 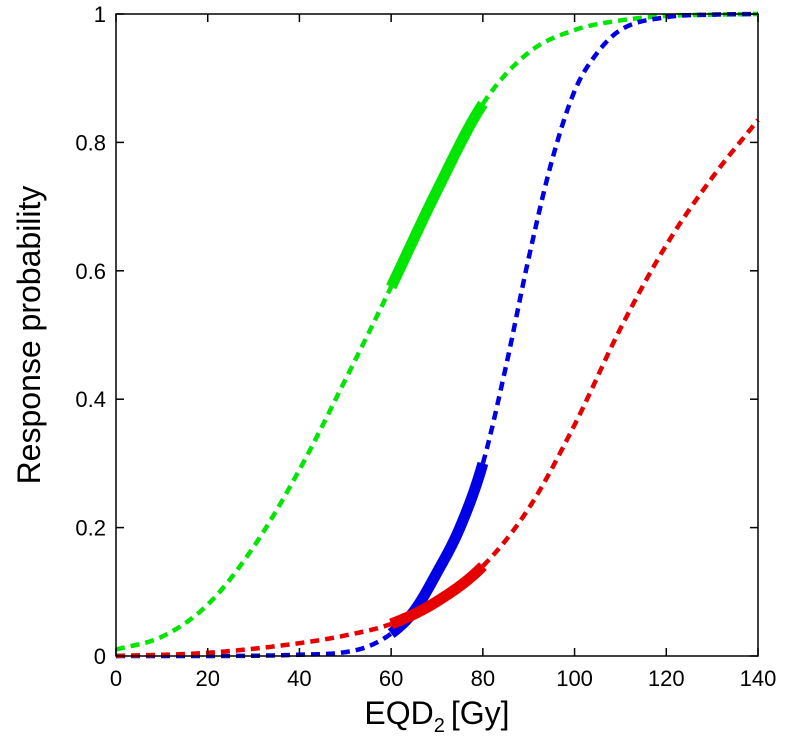 I want to click on curve-blue-dashed-low, so click(x=254, y=645).